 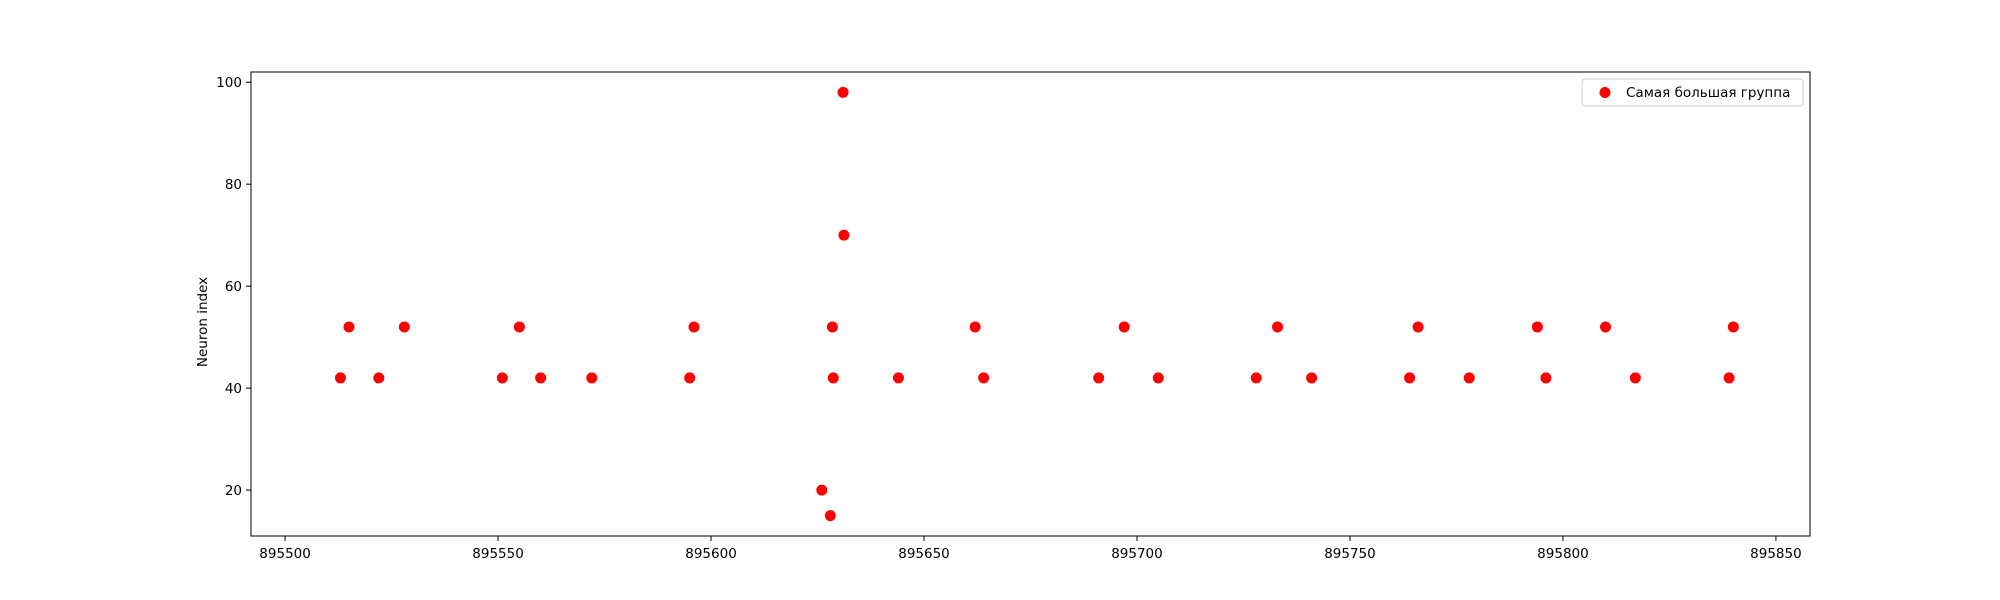 What do you see at coordinates (233, 491) in the screenshot?
I see `y-tick-label: 20` at bounding box center [233, 491].